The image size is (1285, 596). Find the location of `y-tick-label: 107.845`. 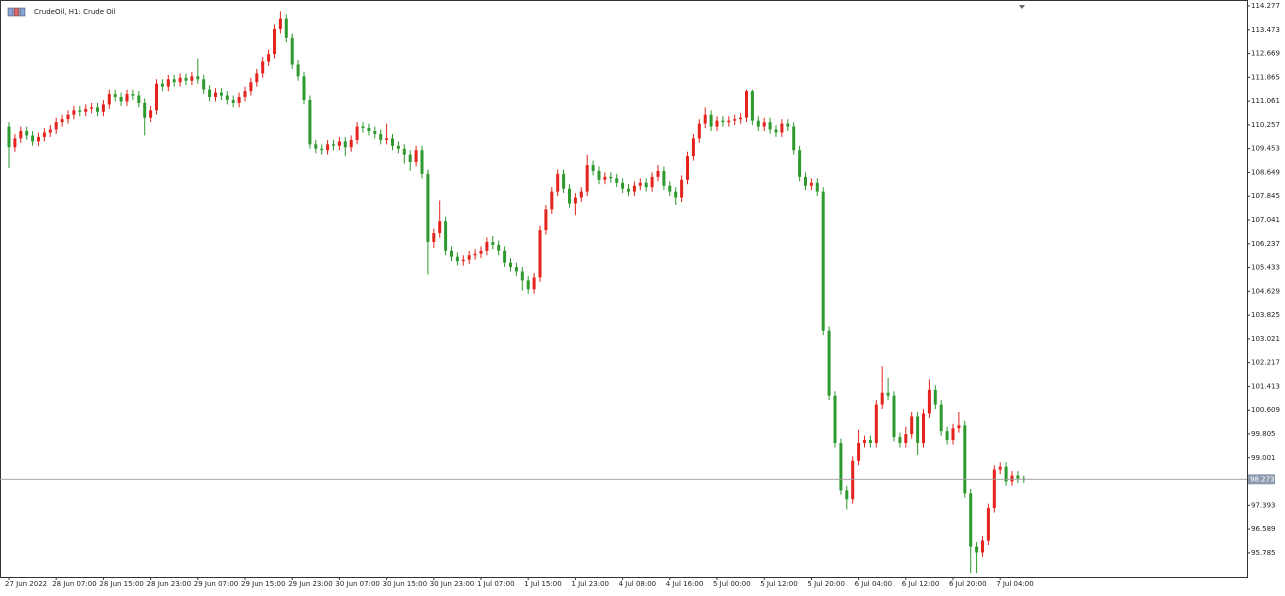

y-tick-label: 107.845 is located at coordinates (1265, 196).